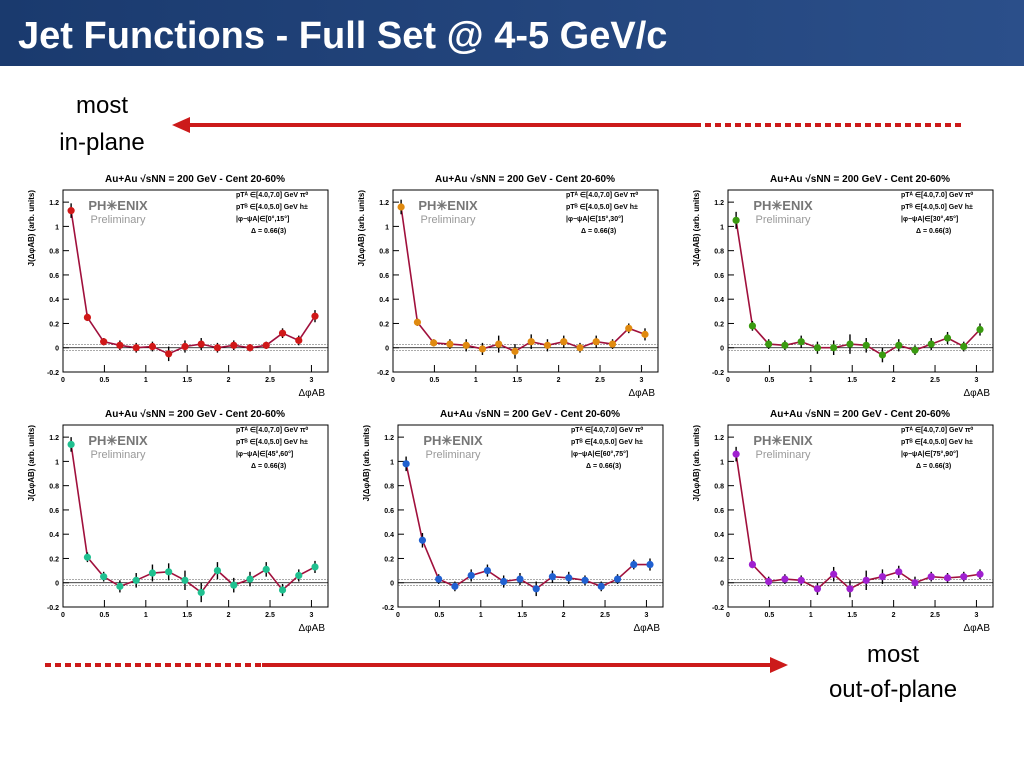  What do you see at coordinates (53, 608) in the screenshot?
I see `y-tick-label: -0.2` at bounding box center [53, 608].